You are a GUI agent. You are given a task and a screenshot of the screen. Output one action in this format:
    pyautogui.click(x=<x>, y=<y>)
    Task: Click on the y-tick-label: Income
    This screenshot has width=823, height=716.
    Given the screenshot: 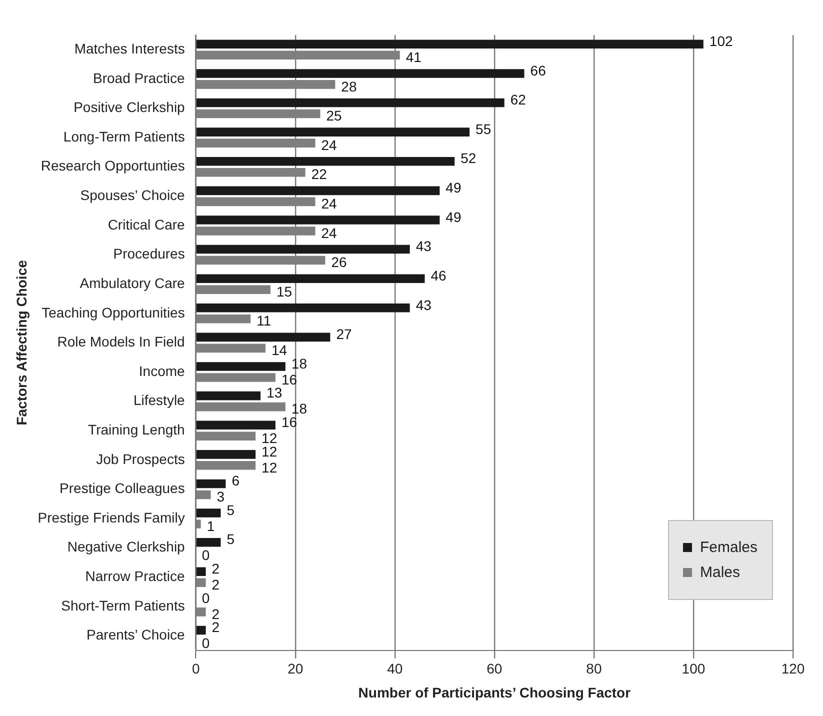 What is the action you would take?
    pyautogui.click(x=162, y=370)
    